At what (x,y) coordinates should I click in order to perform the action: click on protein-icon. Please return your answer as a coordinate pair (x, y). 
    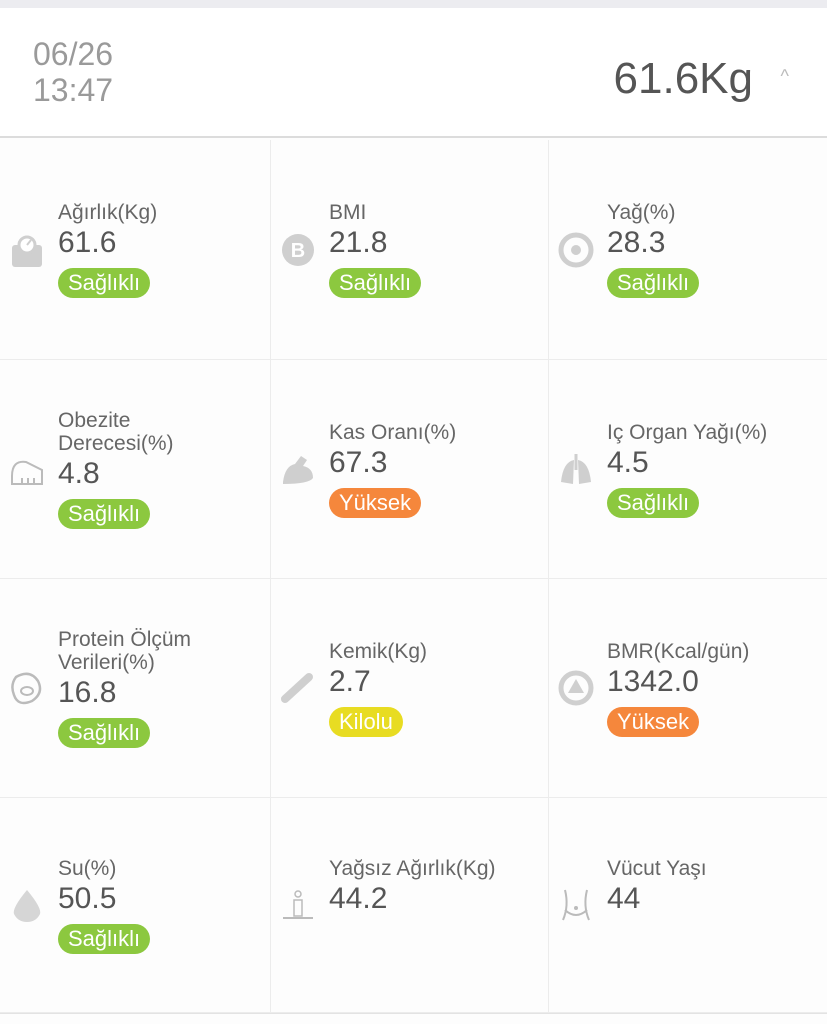
    Looking at the image, I should click on (26, 688).